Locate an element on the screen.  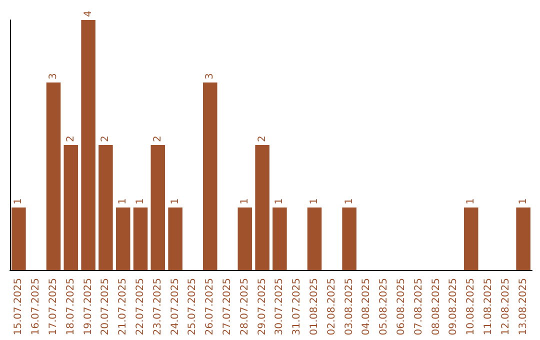
x-tick-label: 23.07.2025 is located at coordinates (158, 307).